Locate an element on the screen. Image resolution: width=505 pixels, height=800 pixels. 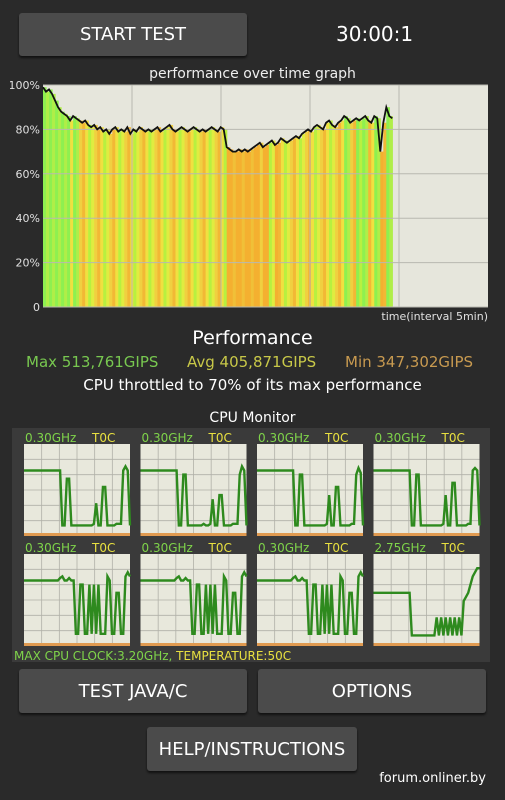
cpu-temperature: TEMPERATURE:50C is located at coordinates (234, 656).